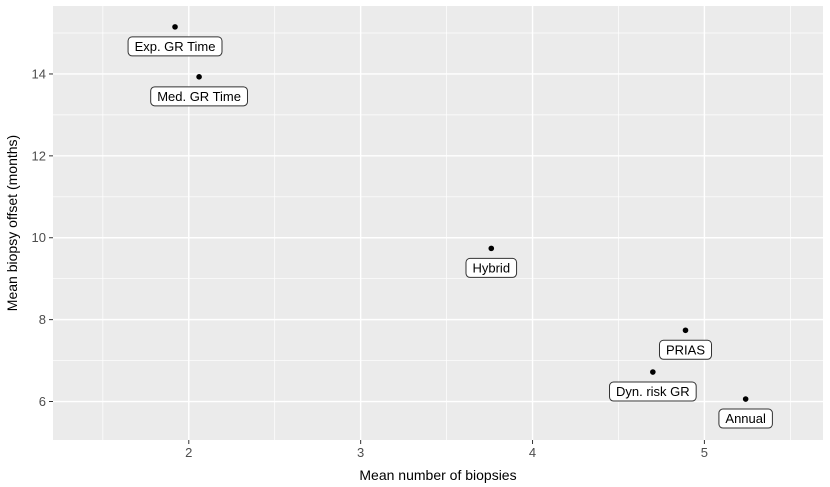  I want to click on y-axis-tick-label: 8, so click(42, 319).